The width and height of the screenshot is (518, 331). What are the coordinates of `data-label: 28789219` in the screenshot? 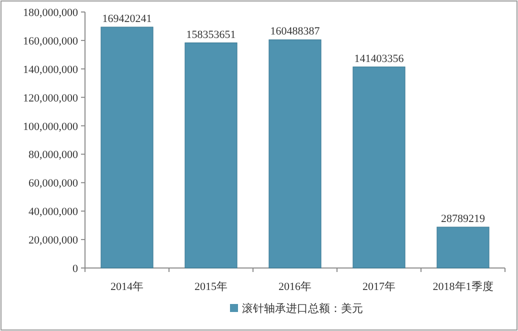 It's located at (463, 219).